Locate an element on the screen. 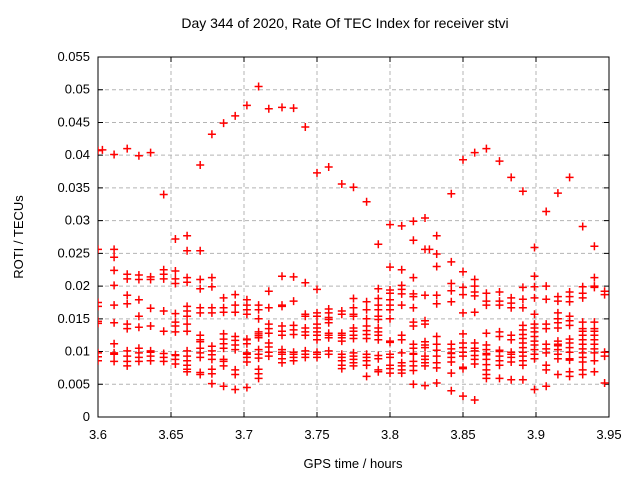 The height and width of the screenshot is (480, 640). x-tick-label: 3.85 is located at coordinates (462, 434).